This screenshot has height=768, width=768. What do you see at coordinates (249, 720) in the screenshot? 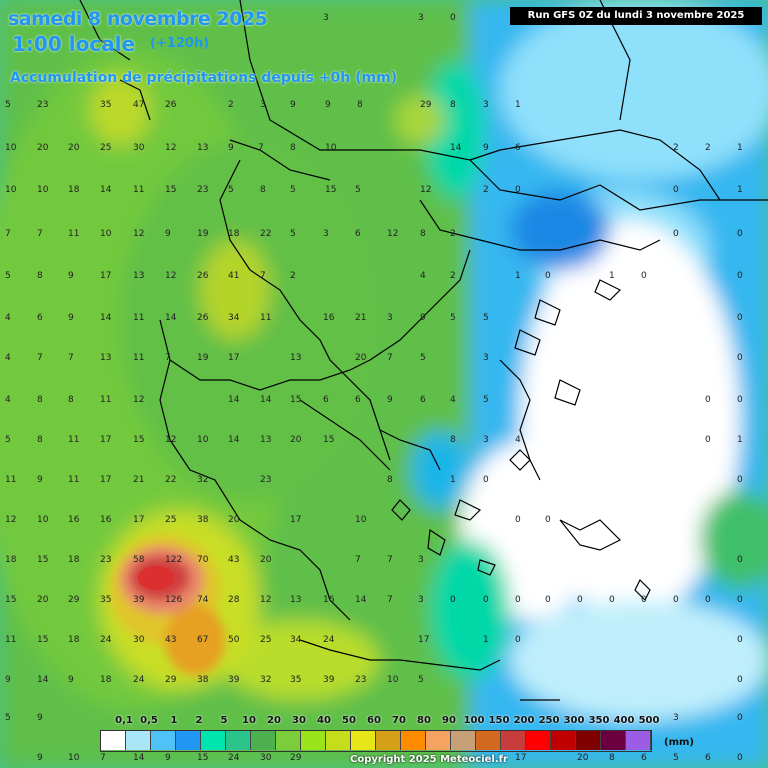
I see `legend-label: 10` at bounding box center [249, 720].